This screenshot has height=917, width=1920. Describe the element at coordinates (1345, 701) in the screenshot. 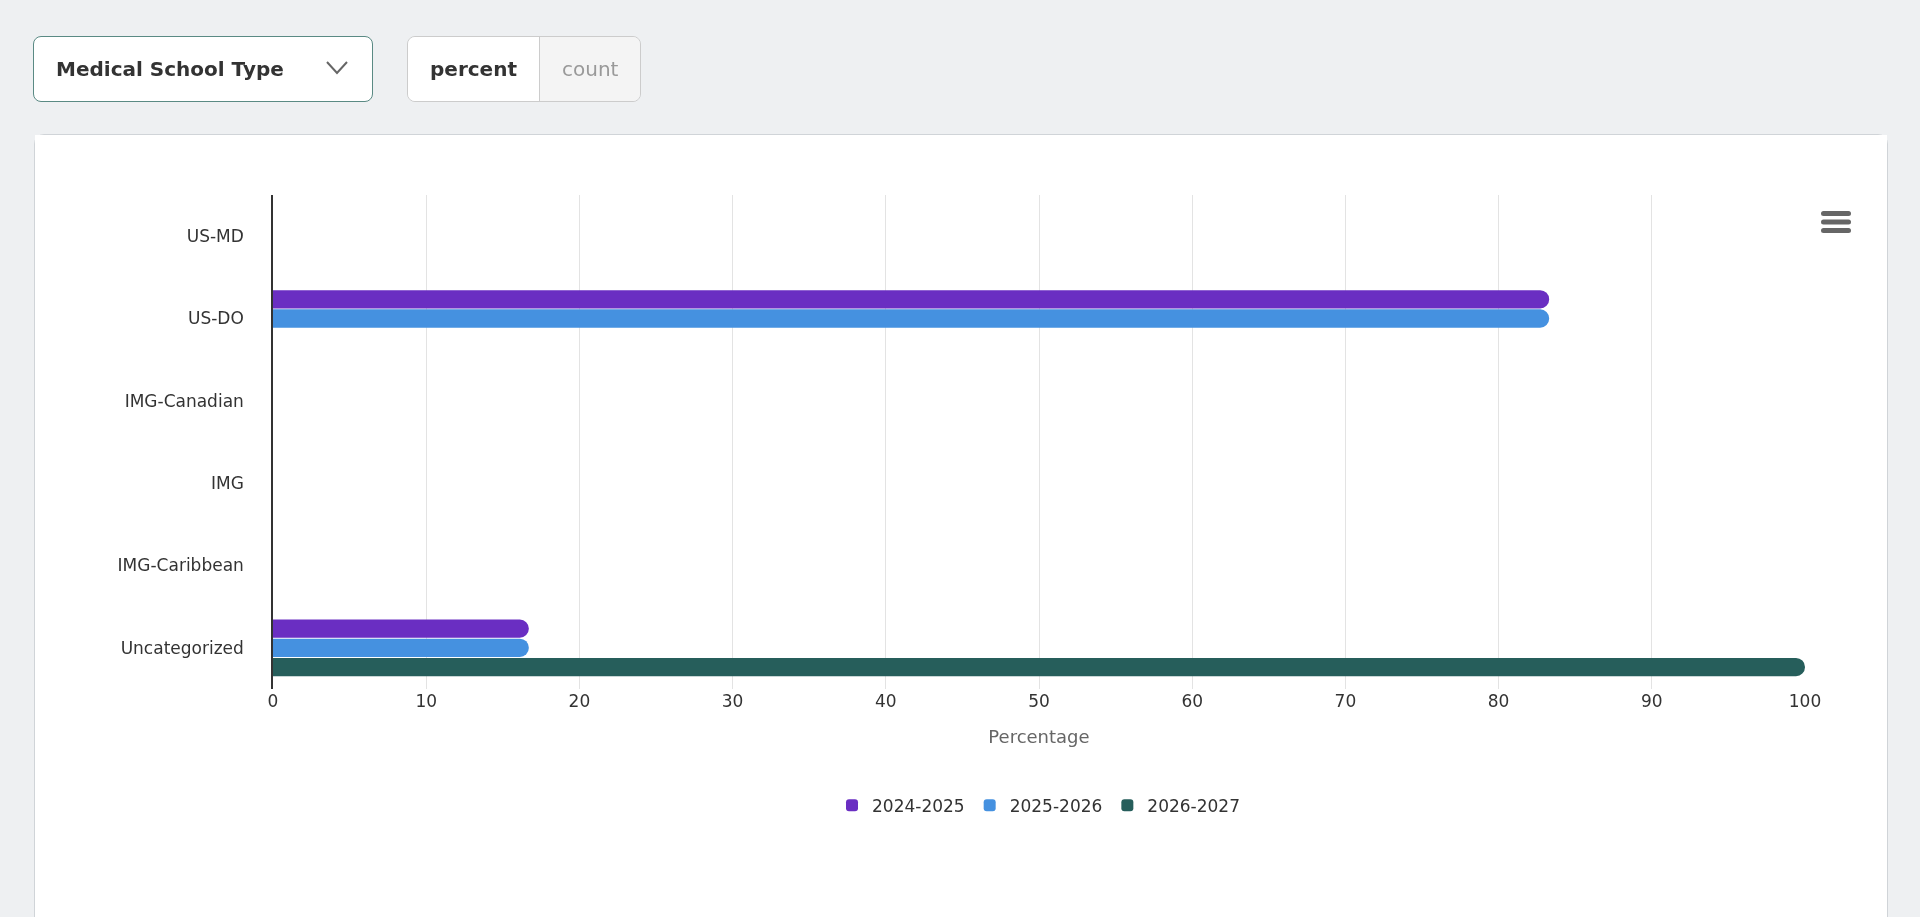

I see `x-tick-label: 70` at that location.